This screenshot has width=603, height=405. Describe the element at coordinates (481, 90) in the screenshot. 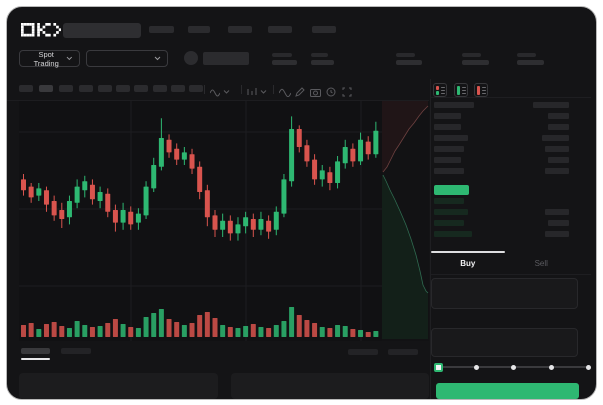

I see `book-asks-icon` at that location.